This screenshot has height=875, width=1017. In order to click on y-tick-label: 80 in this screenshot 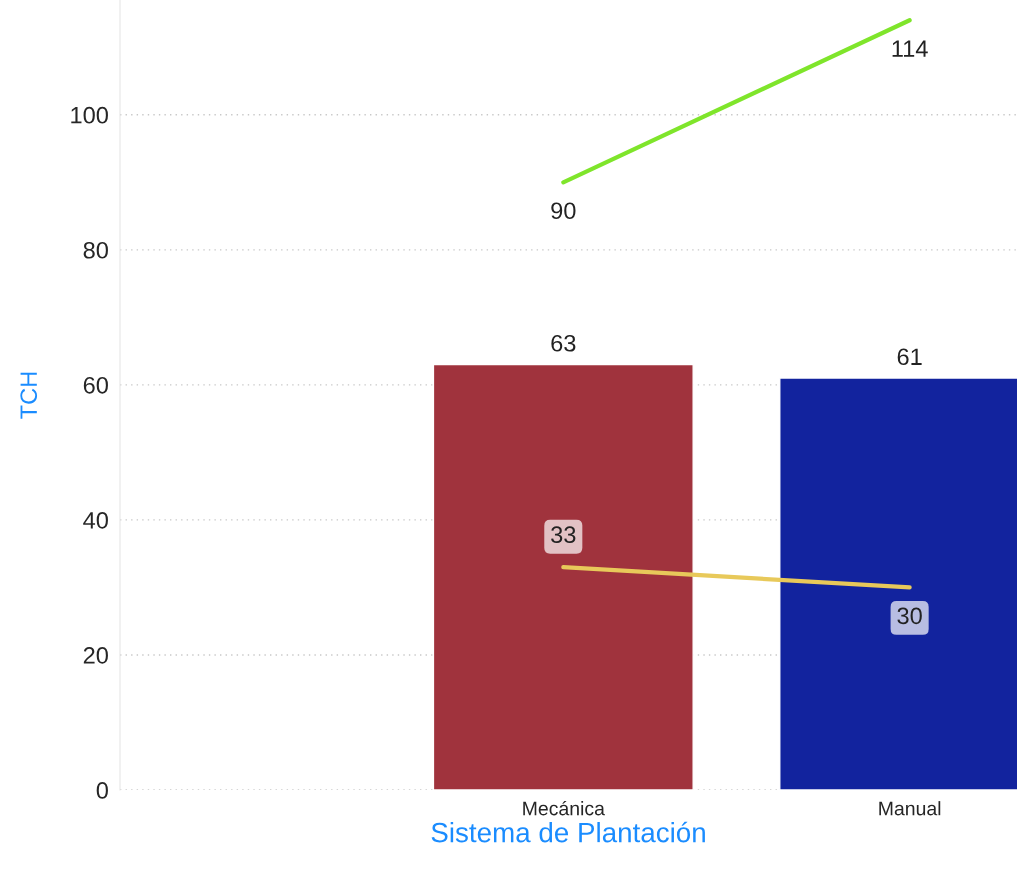, I will do `click(95, 250)`.